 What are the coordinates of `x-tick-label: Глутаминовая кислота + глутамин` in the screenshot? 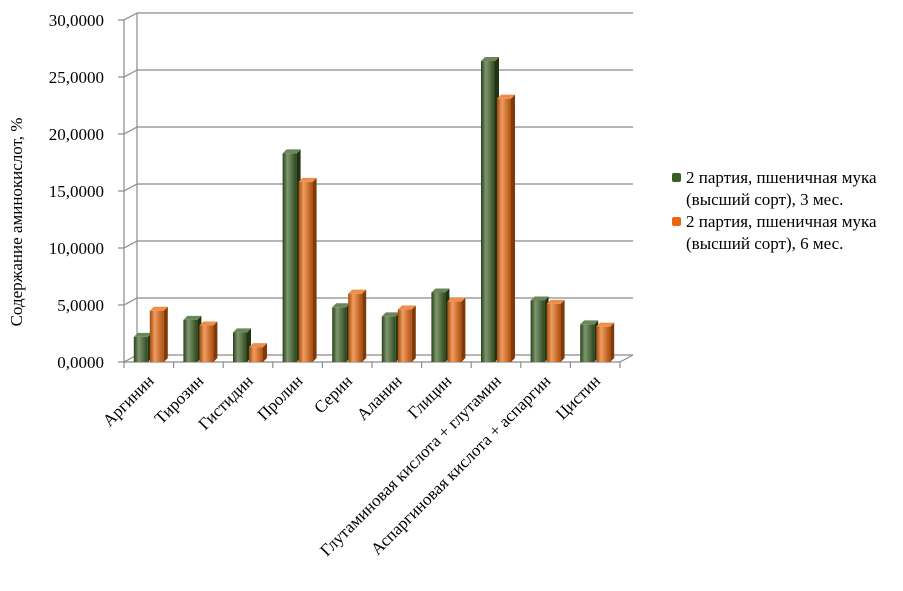 It's located at (410, 465).